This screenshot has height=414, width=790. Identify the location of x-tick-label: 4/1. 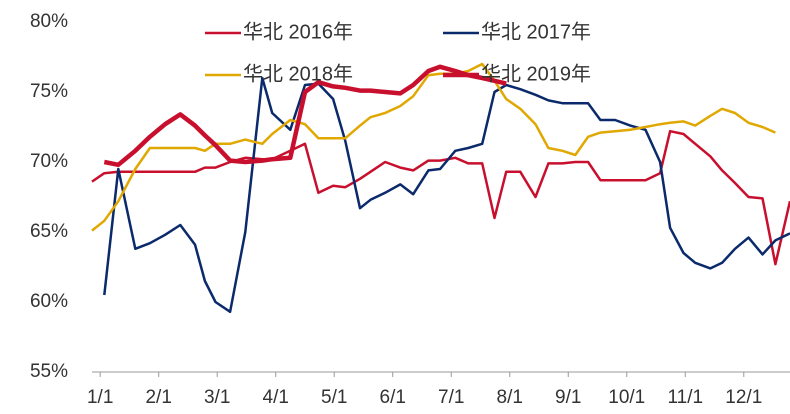
(276, 397).